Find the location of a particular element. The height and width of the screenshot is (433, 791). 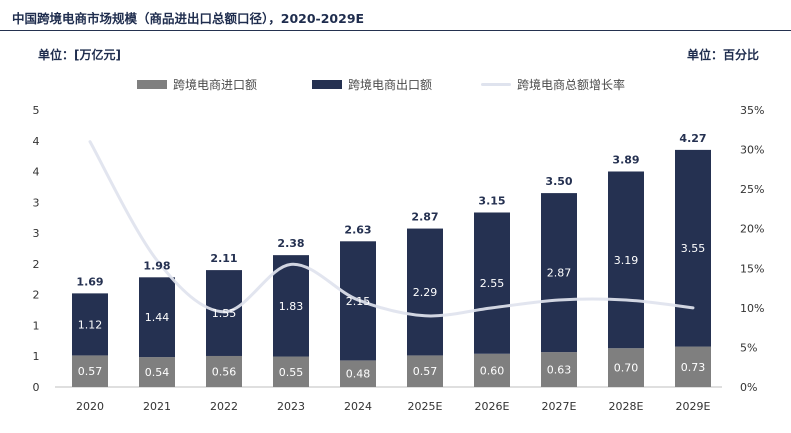

x-tick-label: 2024 is located at coordinates (358, 406).